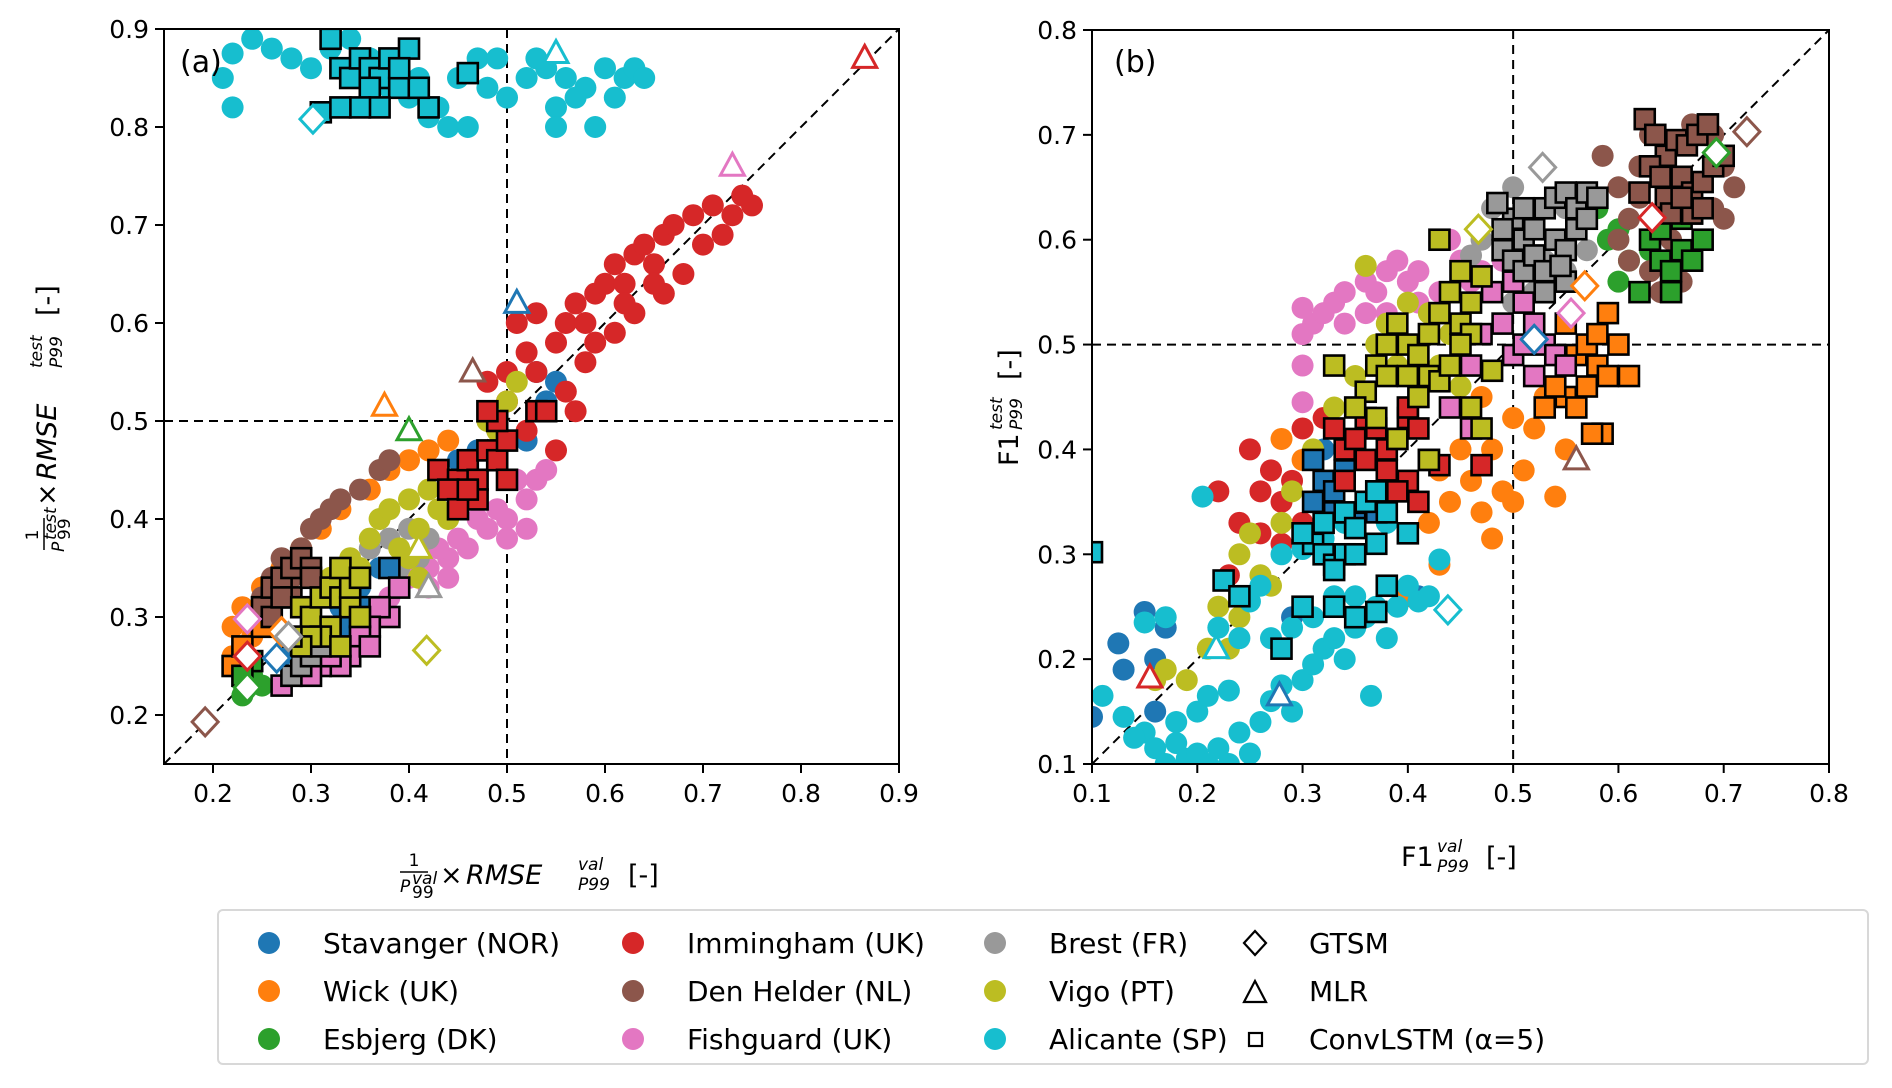 This screenshot has height=1088, width=1892. I want to click on ylabel-main: RMSE, so click(47, 442).